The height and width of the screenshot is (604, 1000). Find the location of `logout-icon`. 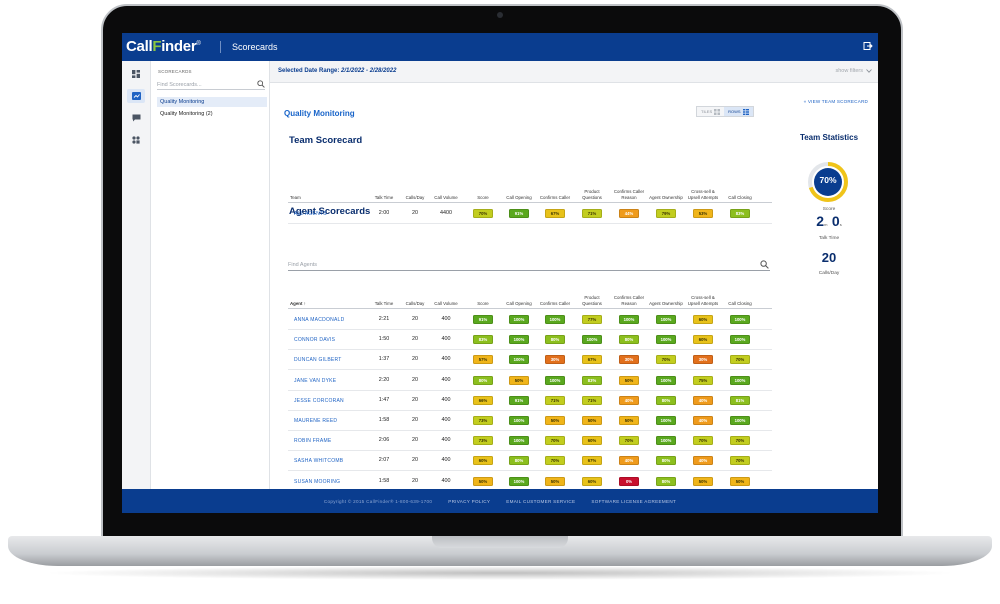

logout-icon is located at coordinates (868, 46).